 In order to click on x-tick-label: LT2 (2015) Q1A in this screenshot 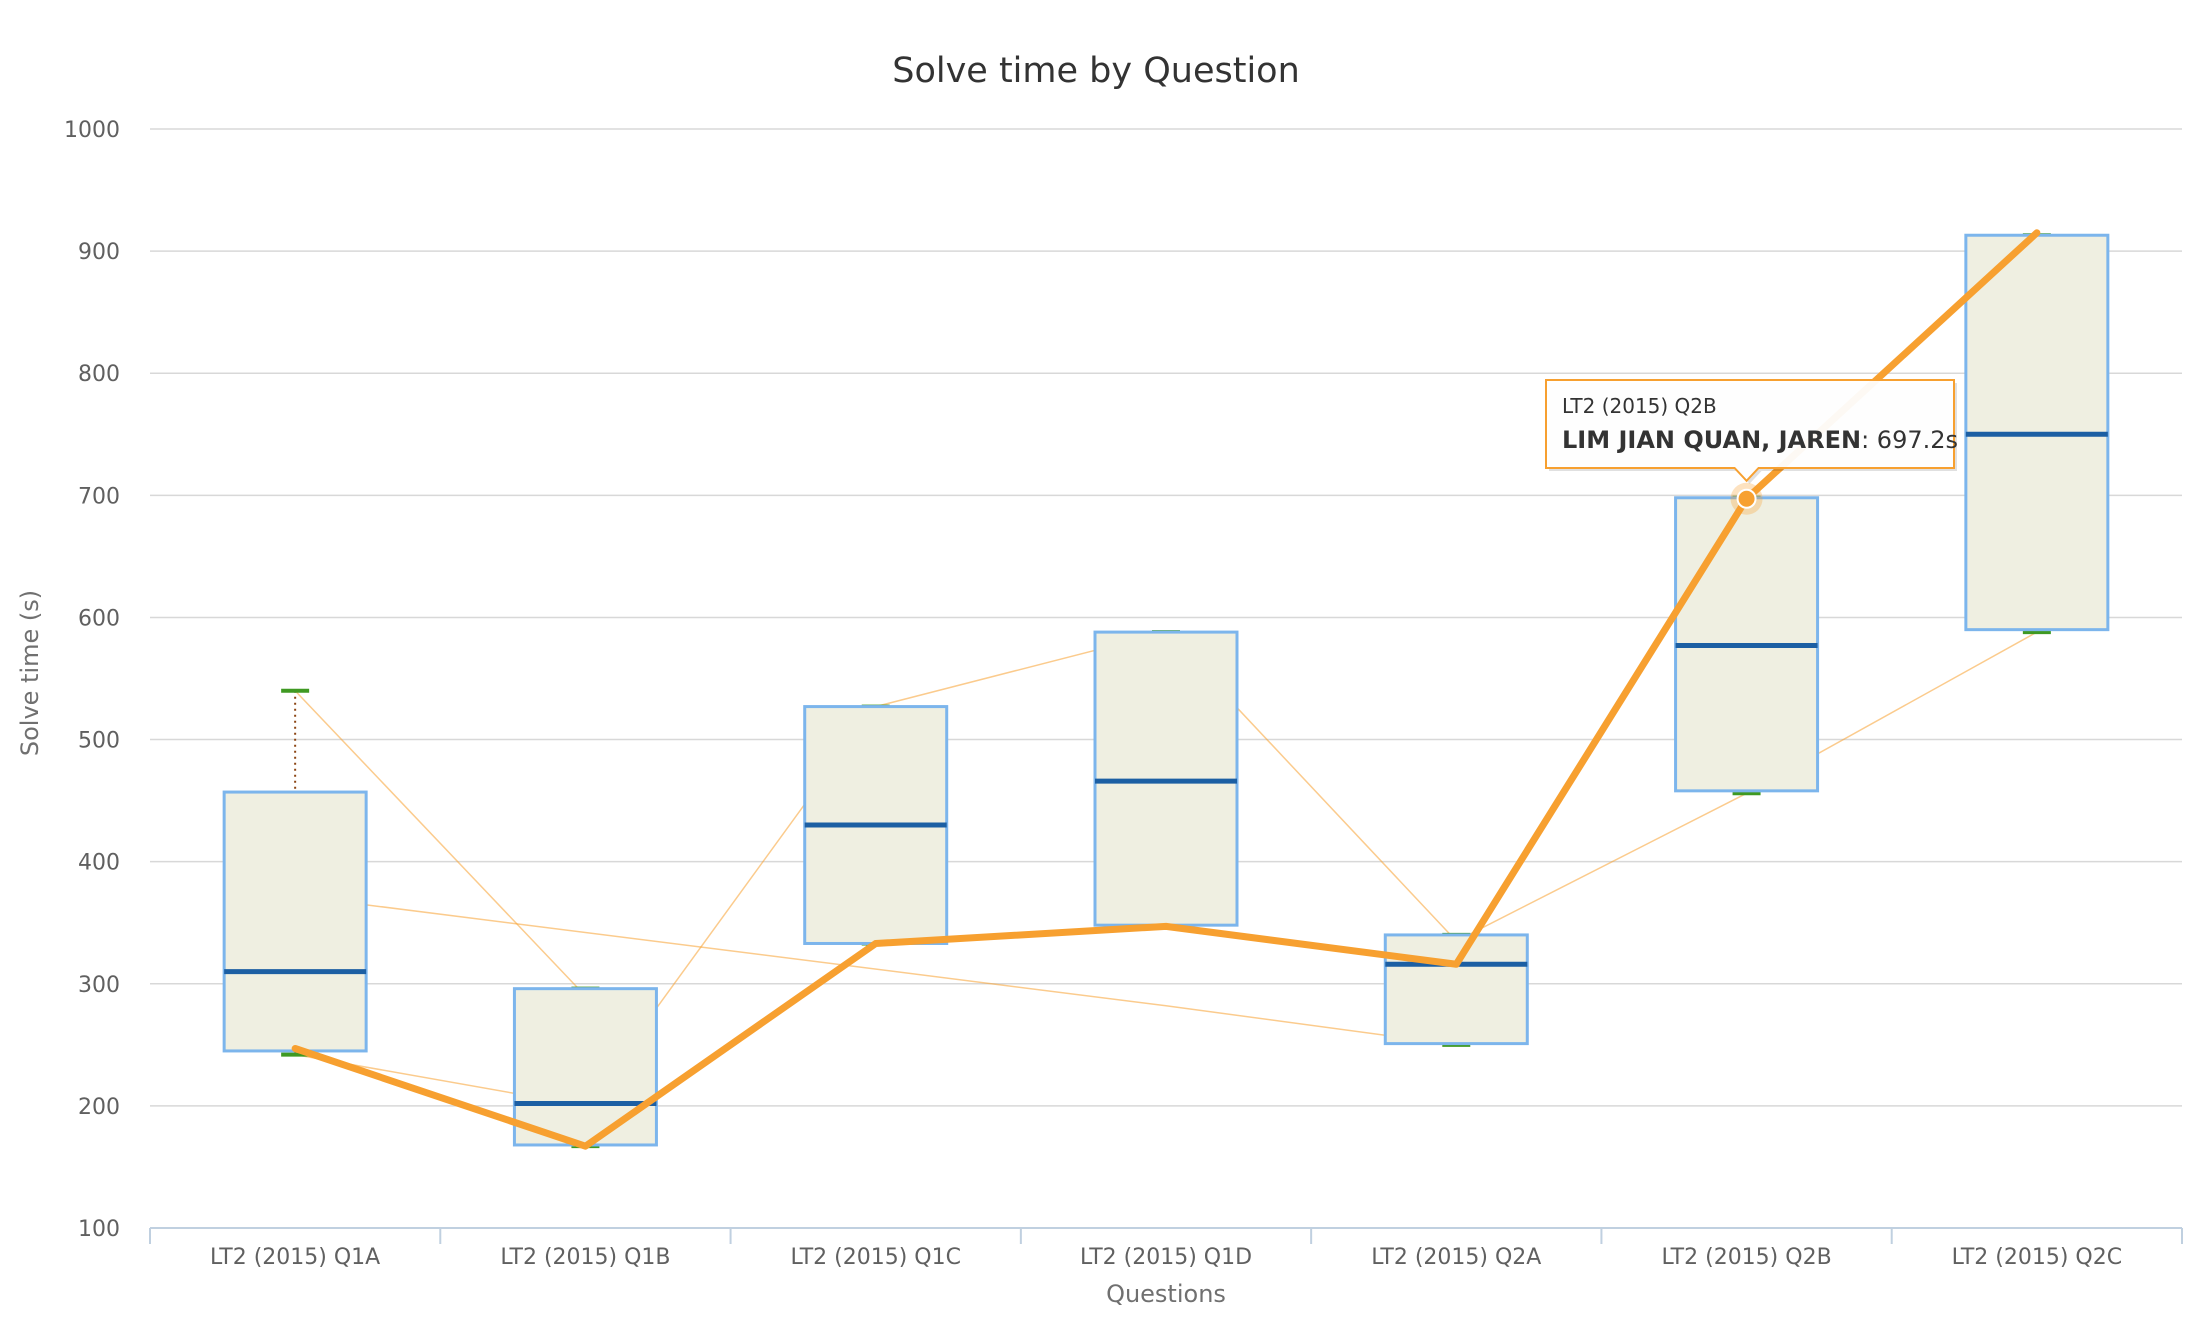, I will do `click(295, 1257)`.